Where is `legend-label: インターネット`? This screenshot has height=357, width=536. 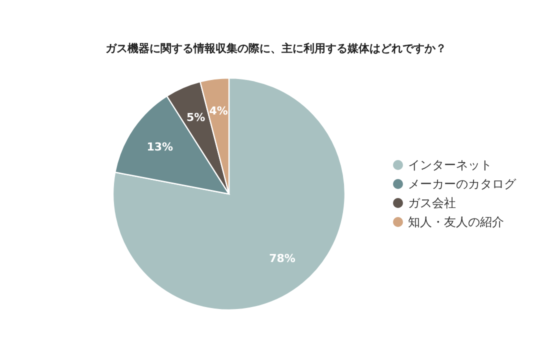 legend-label: インターネット is located at coordinates (450, 165).